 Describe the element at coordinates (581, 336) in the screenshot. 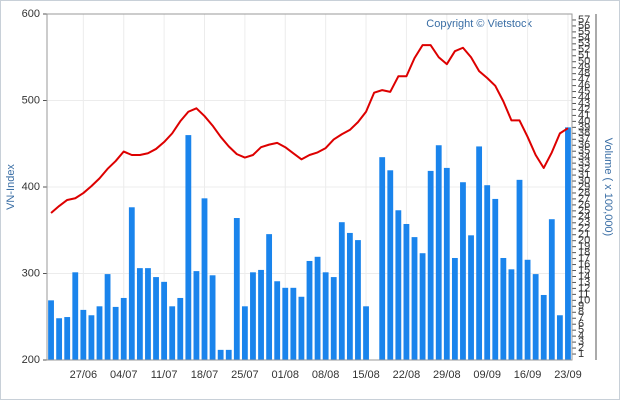

I see `y2-tick-label: 4` at that location.